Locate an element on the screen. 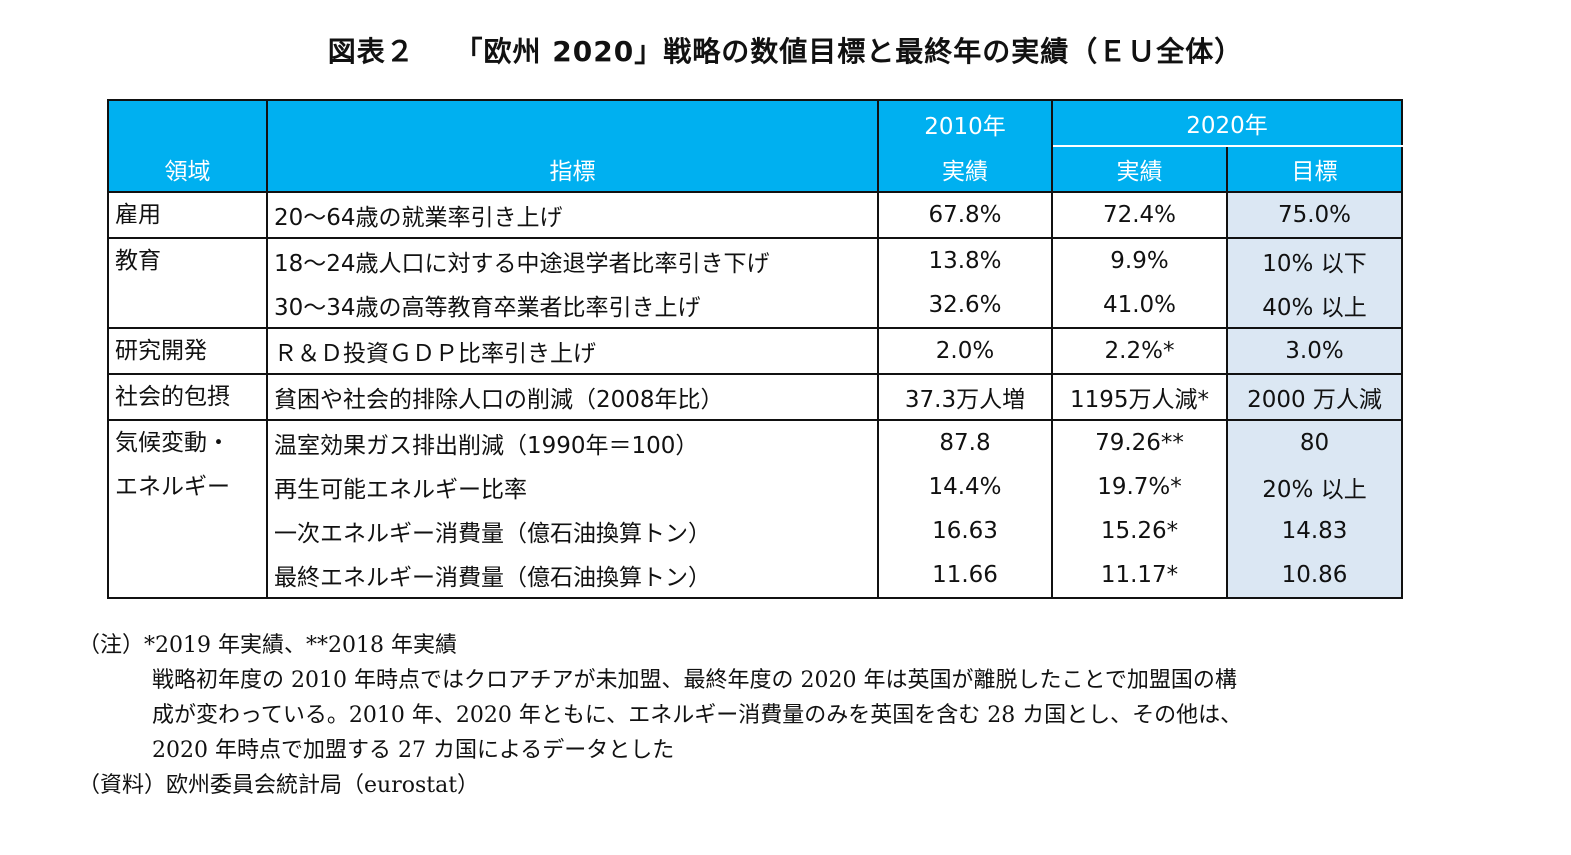 This screenshot has height=855, width=1571. source-line: （資料）欧州委員会統計局（eurostat） is located at coordinates (660, 785).